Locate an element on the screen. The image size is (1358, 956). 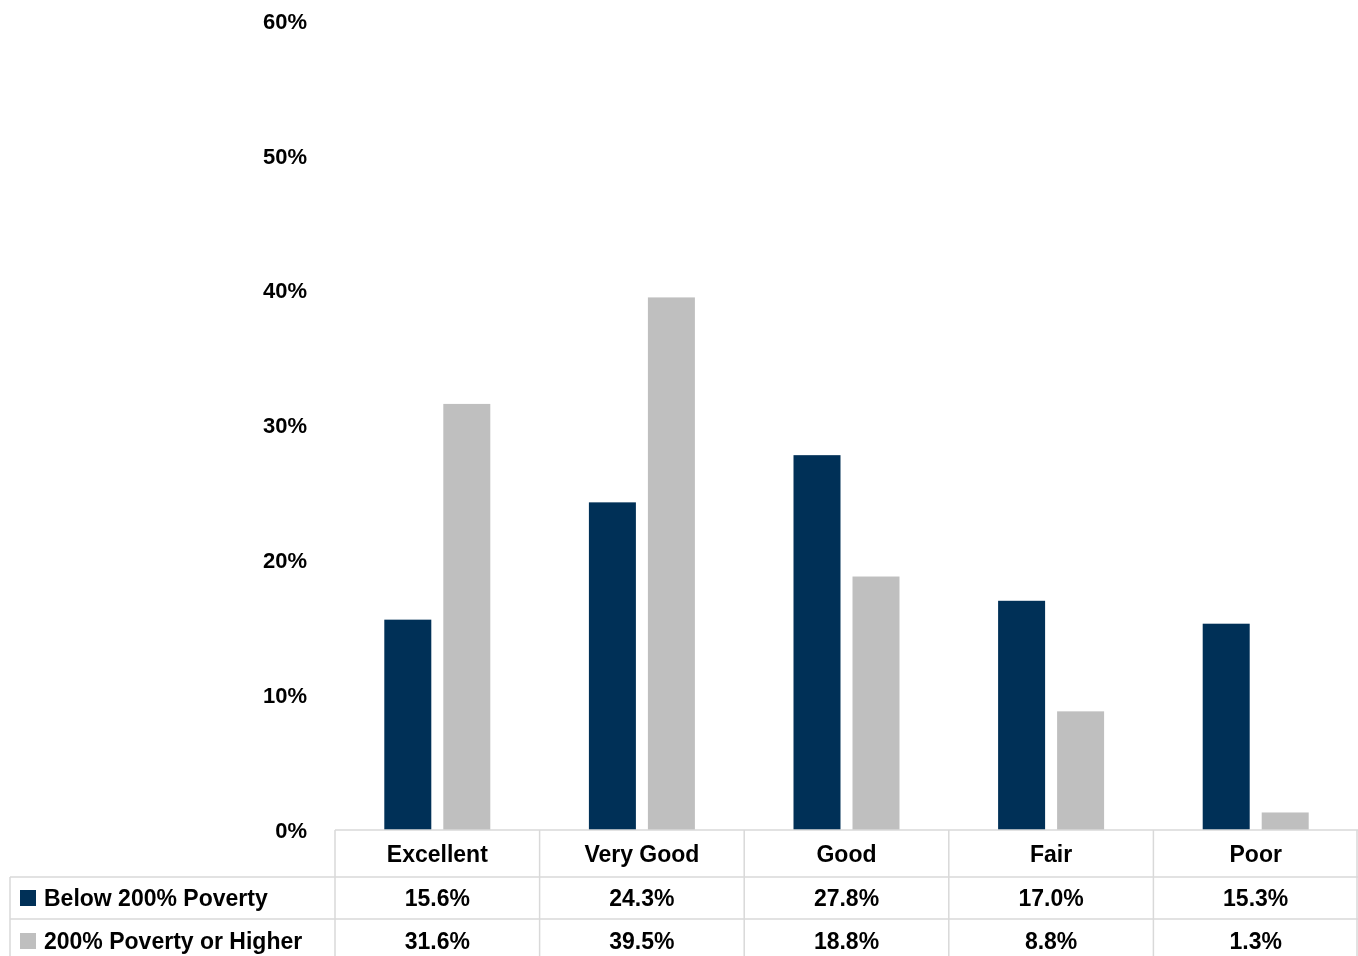
x-tick-label: Fair is located at coordinates (1051, 854).